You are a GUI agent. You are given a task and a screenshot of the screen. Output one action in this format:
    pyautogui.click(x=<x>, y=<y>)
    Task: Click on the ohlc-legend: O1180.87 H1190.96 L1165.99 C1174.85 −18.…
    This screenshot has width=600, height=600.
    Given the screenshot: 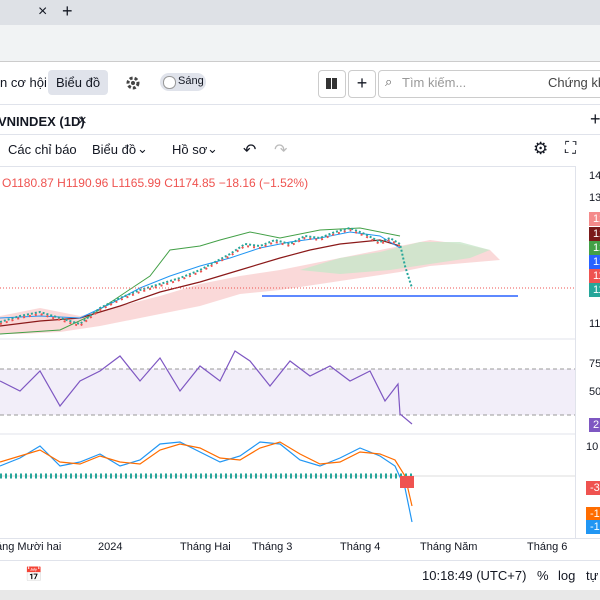 What is the action you would take?
    pyautogui.click(x=155, y=183)
    